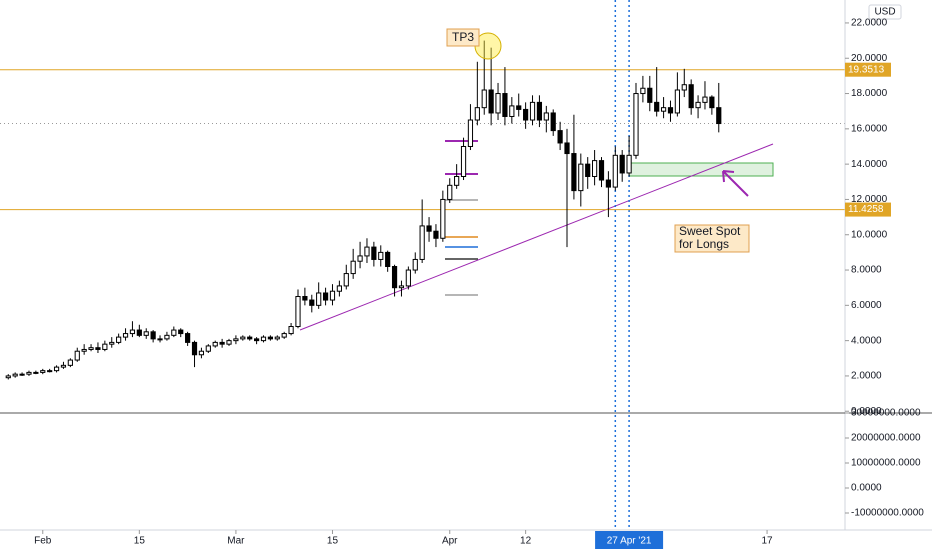 The height and width of the screenshot is (550, 932). What do you see at coordinates (767, 541) in the screenshot?
I see `x-tick-label: 17` at bounding box center [767, 541].